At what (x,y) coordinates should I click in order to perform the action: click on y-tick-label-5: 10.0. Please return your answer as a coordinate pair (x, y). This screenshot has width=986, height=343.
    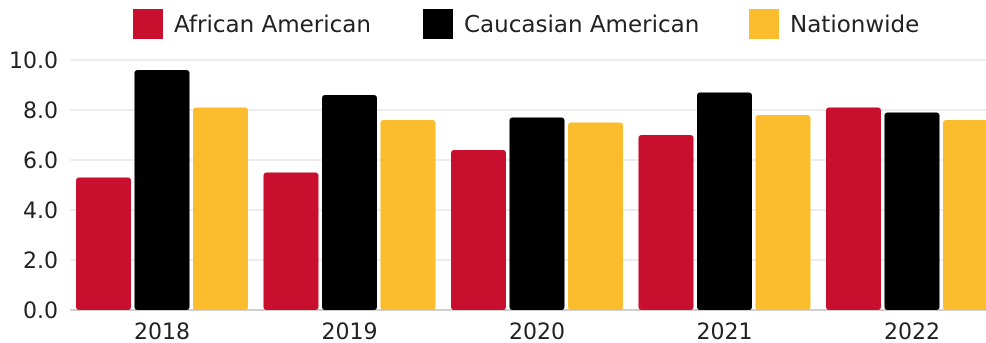
    Looking at the image, I should click on (33, 61).